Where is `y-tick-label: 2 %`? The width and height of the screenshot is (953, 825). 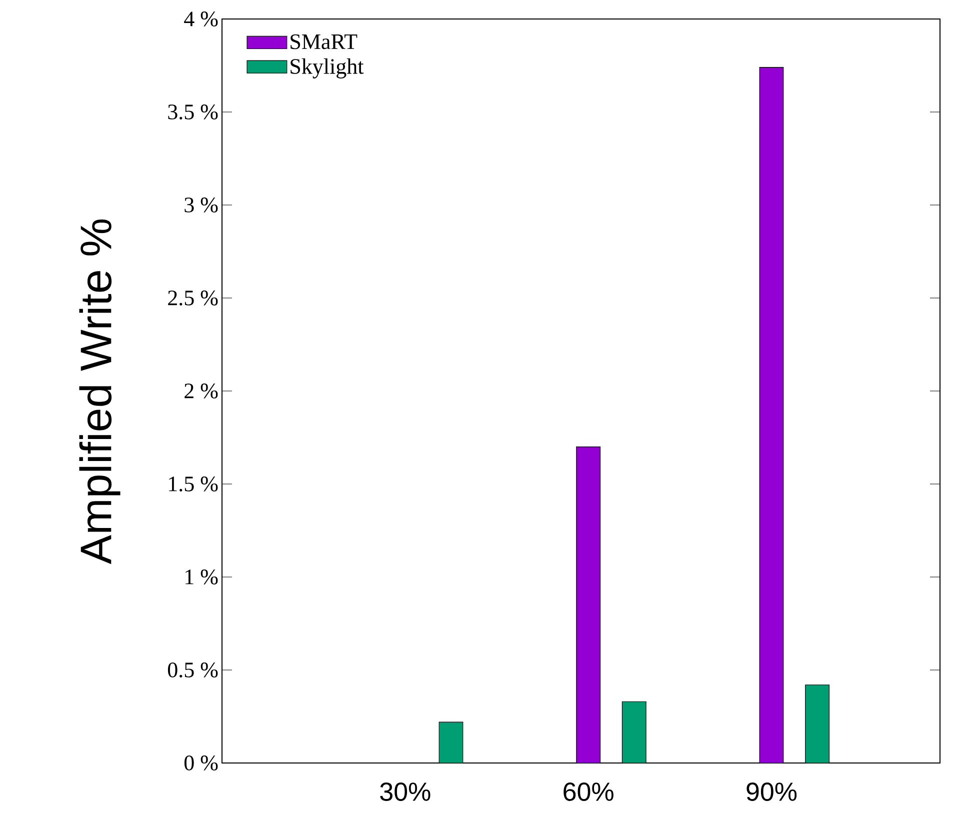 y-tick-label: 2 % is located at coordinates (201, 391).